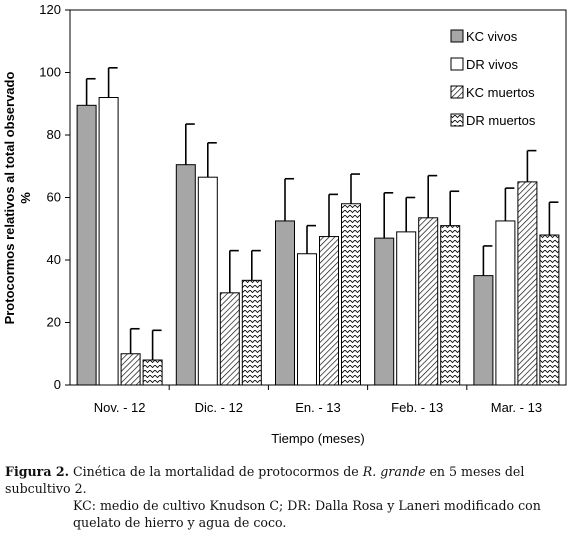 The image size is (580, 544). I want to click on y-axis-label: Protocormos relativos al total observado, so click(9, 198).